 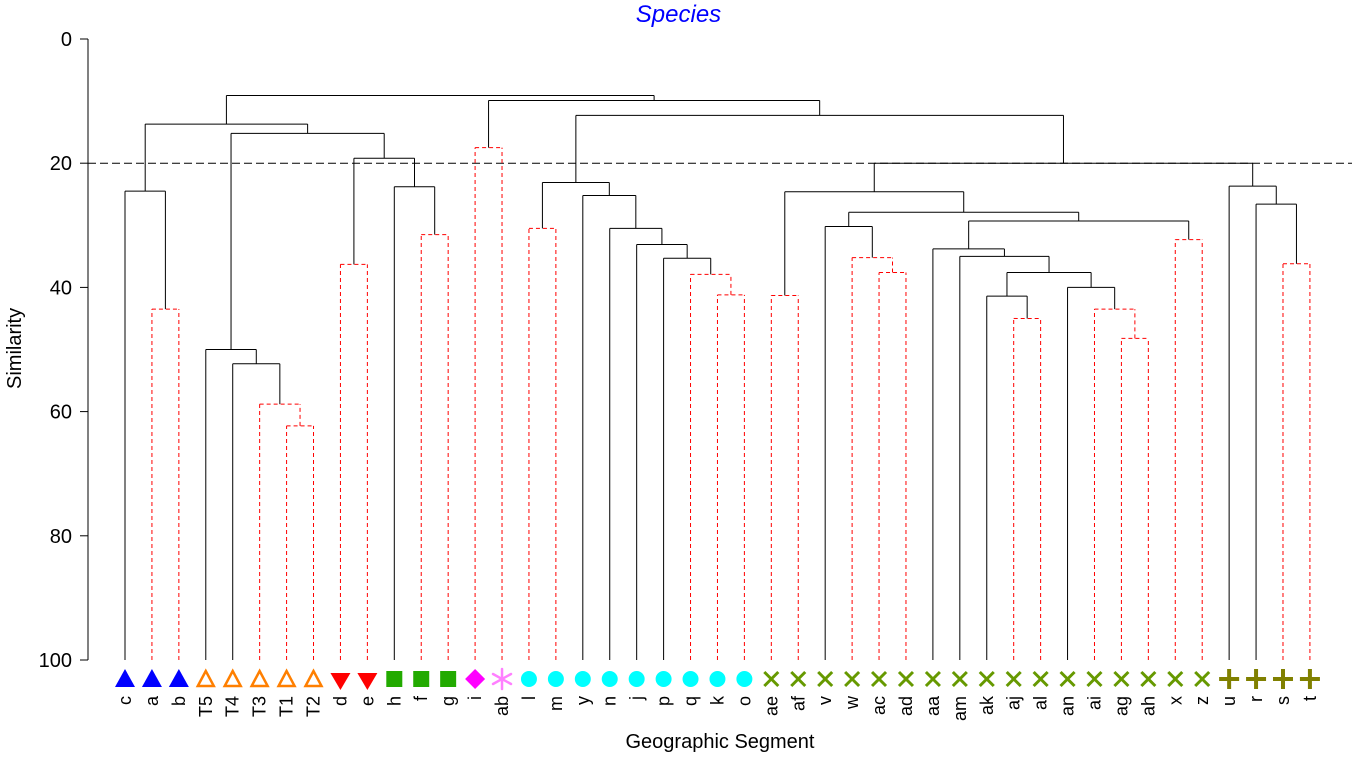 I want to click on asterisk-marker, so click(x=502, y=679).